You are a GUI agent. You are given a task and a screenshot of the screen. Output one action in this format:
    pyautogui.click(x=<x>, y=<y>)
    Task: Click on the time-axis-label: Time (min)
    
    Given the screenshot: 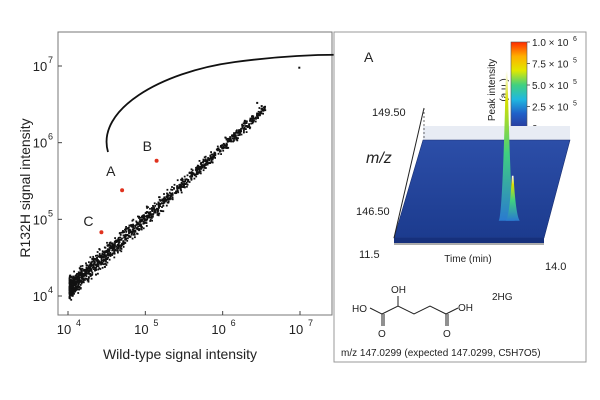 What is the action you would take?
    pyautogui.click(x=467, y=259)
    